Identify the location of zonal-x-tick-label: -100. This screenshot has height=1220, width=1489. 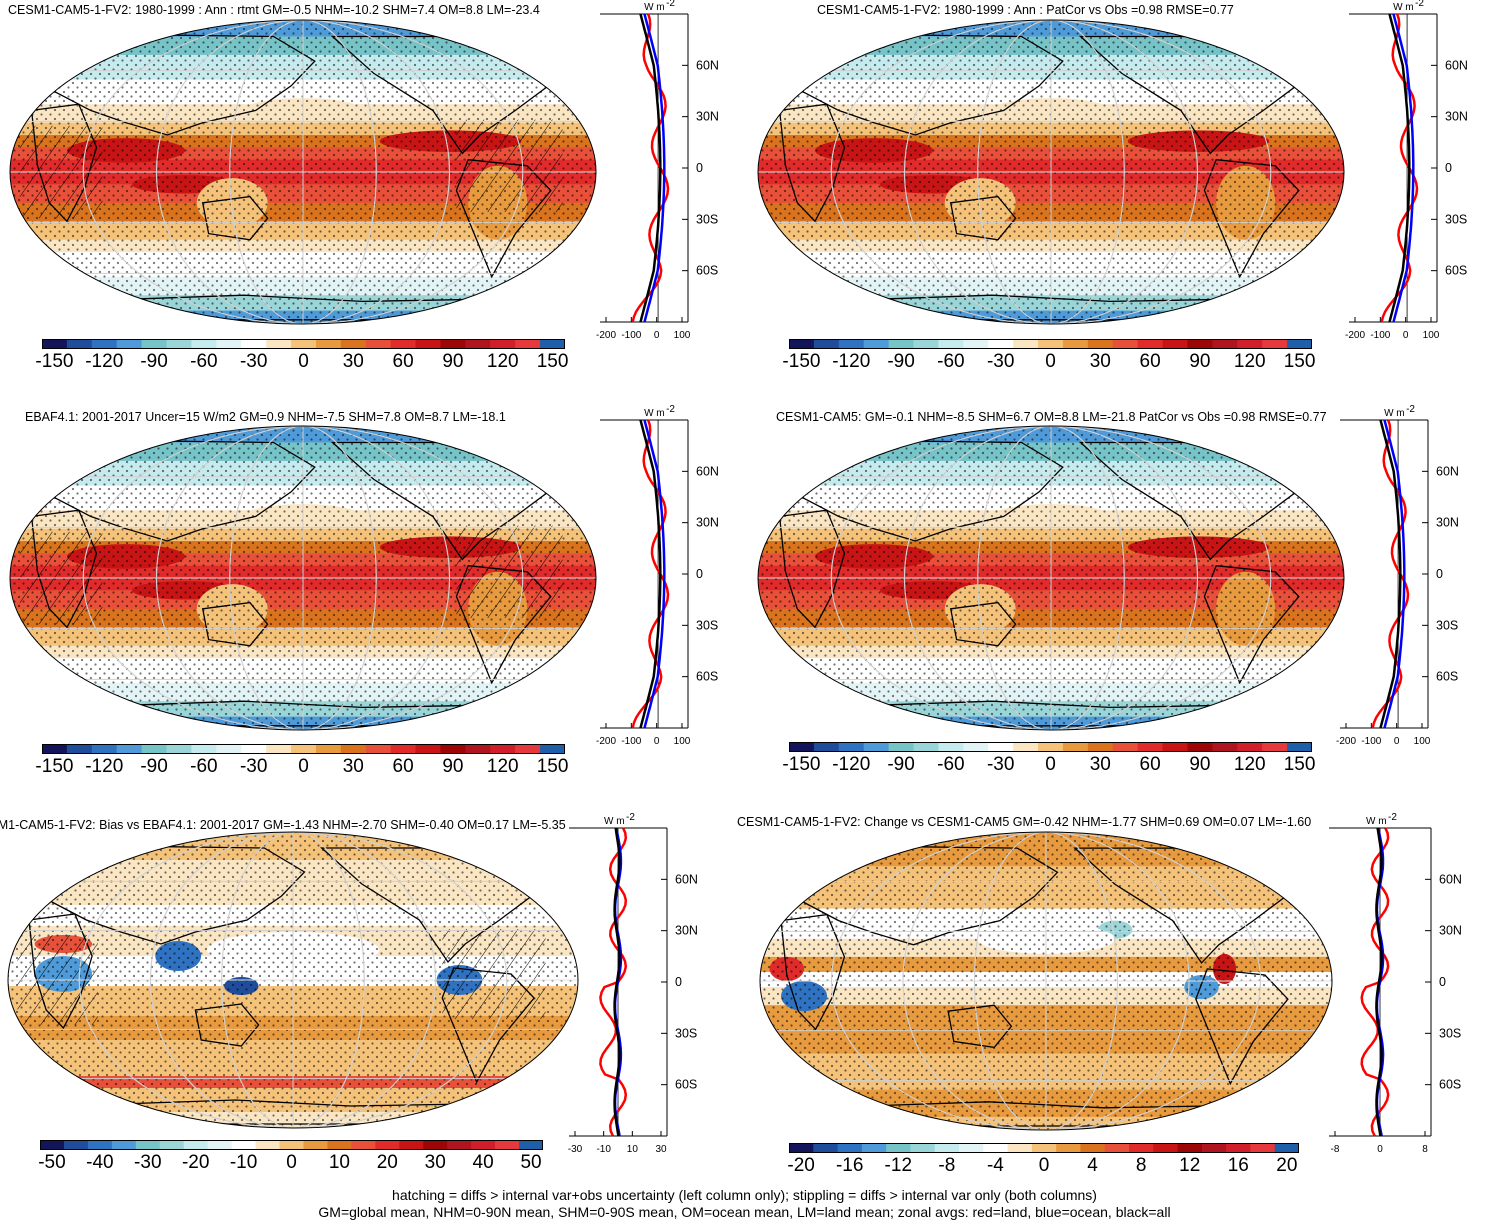
(1371, 741).